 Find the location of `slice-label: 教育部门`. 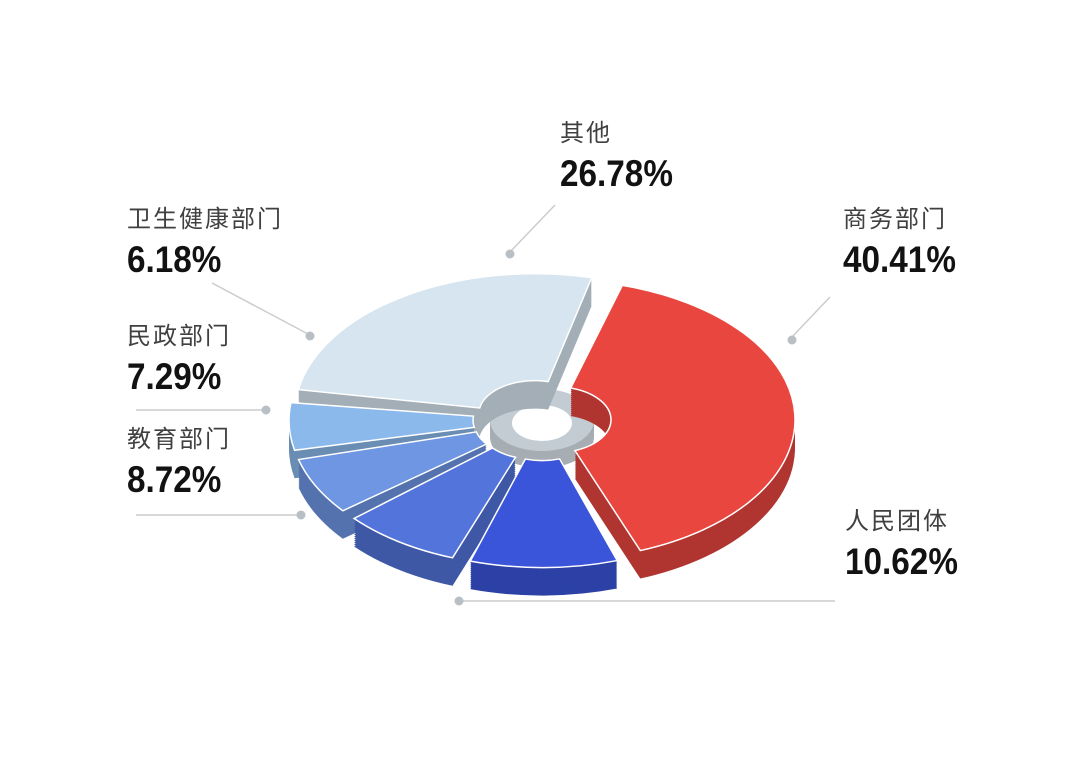

slice-label: 教育部门 is located at coordinates (179, 439).